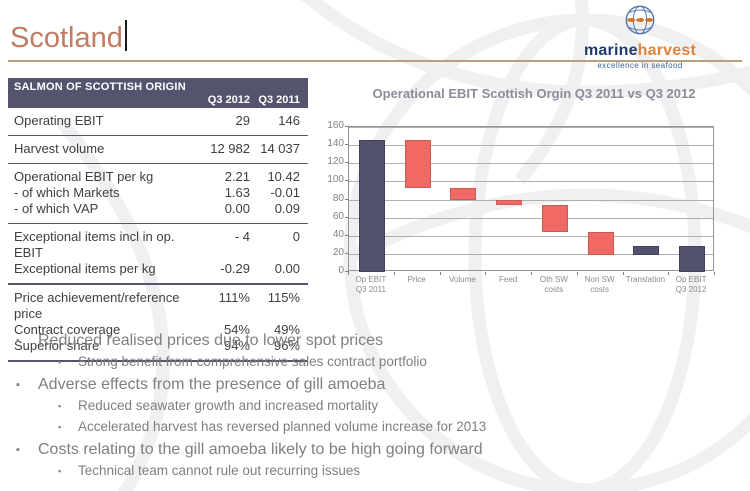  I want to click on text-cursor, so click(125, 35).